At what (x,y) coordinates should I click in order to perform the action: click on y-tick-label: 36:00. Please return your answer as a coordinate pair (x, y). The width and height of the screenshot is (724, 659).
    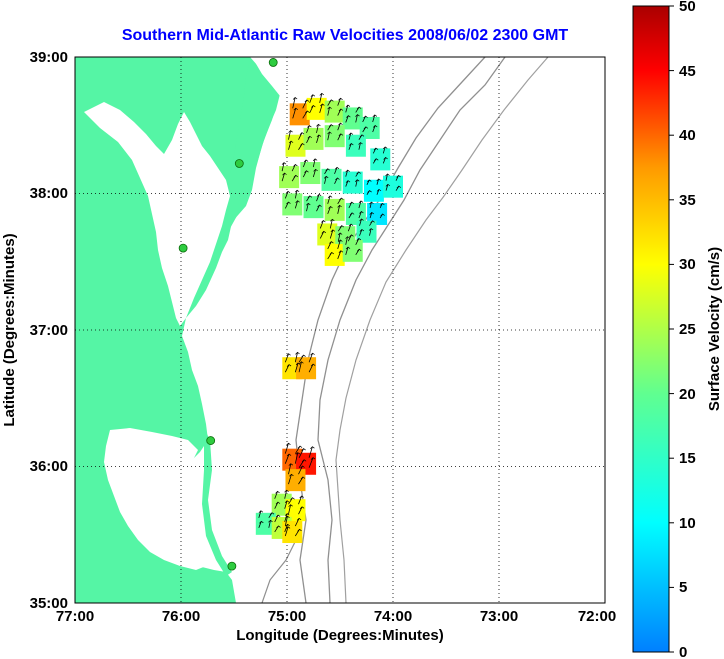
    Looking at the image, I should click on (49, 466).